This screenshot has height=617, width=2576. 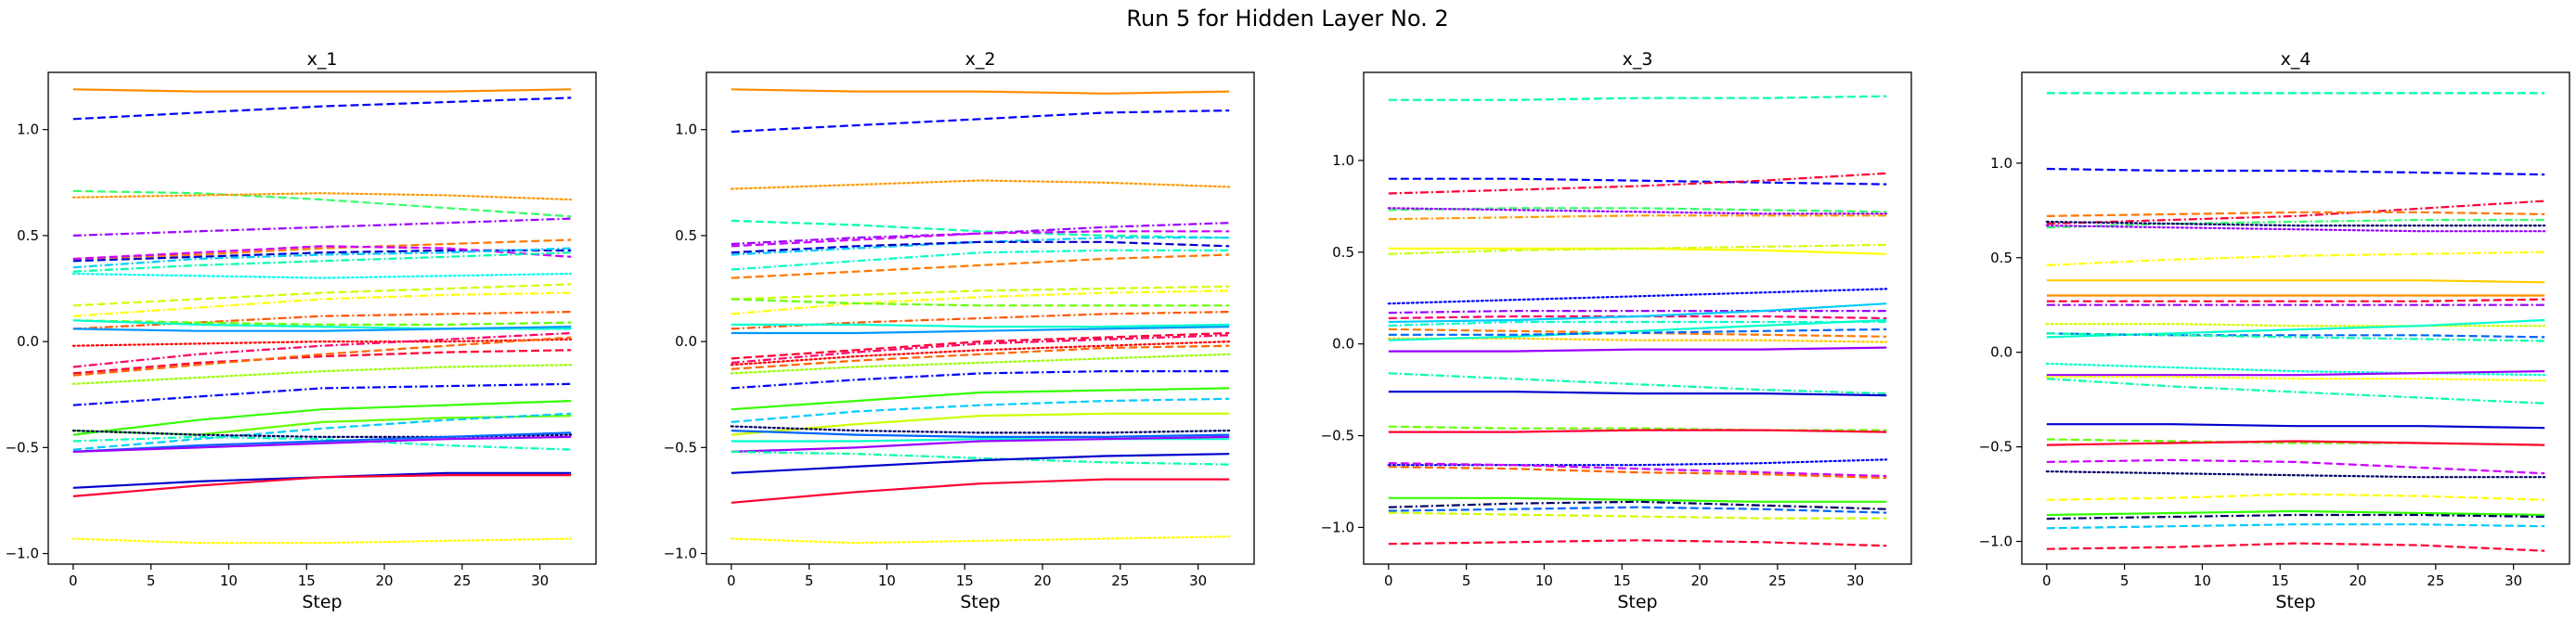 What do you see at coordinates (1287, 19) in the screenshot?
I see `figure-title: Run 5 for Hidden Layer No. 2` at bounding box center [1287, 19].